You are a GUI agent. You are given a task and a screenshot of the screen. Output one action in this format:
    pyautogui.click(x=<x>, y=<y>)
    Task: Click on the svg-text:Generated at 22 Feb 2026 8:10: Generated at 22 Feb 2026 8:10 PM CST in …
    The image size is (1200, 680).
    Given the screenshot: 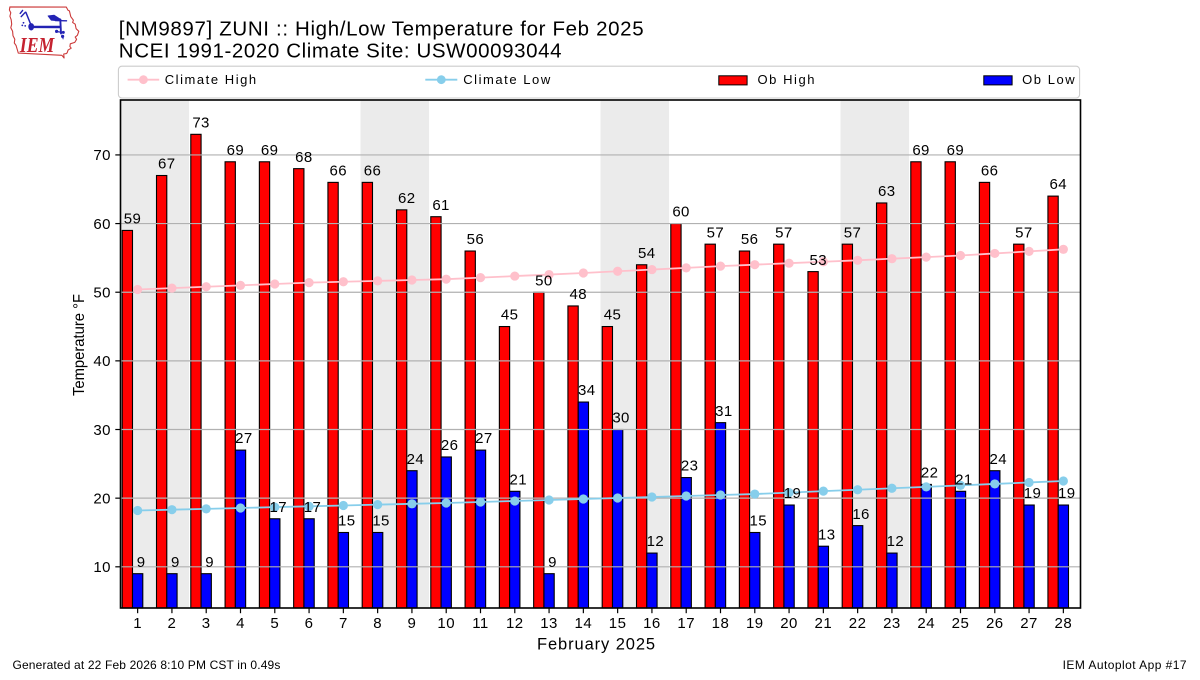 What is the action you would take?
    pyautogui.click(x=147, y=665)
    